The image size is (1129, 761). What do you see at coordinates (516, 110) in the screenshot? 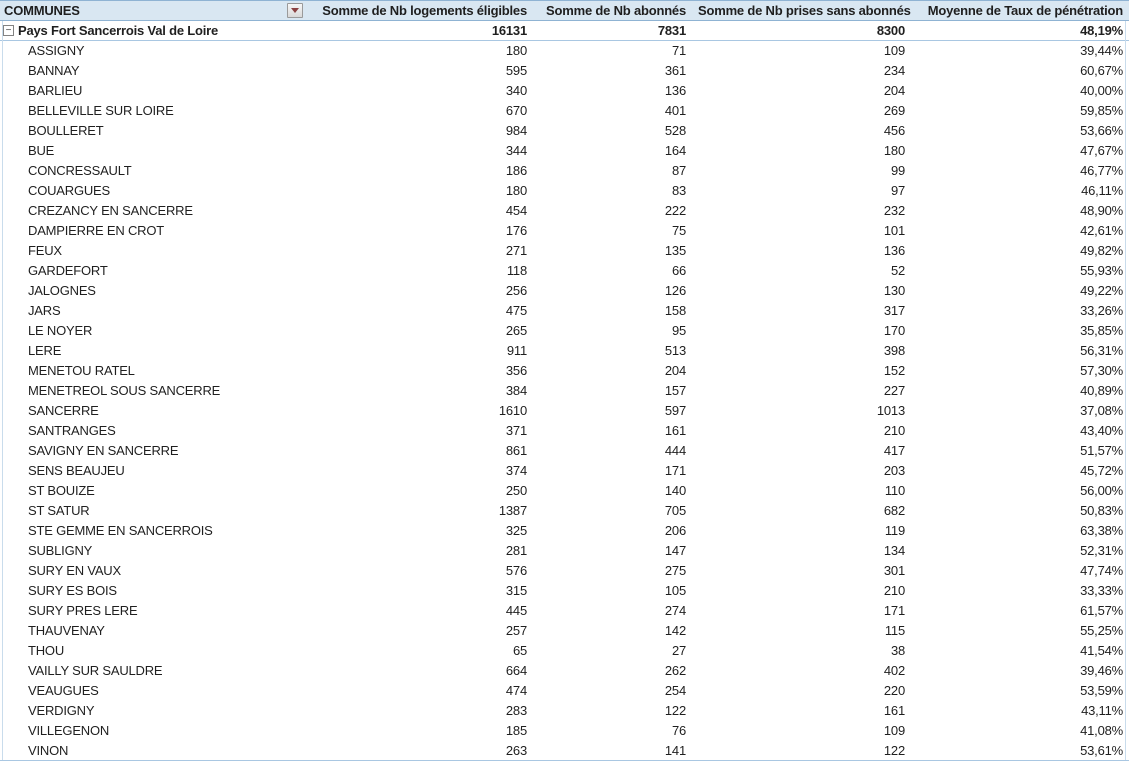
I see `logements-eligibles-cell: 670` at bounding box center [516, 110].